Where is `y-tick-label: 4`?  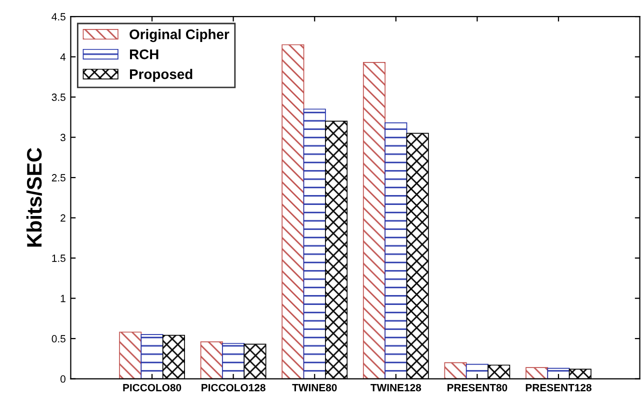 y-tick-label: 4 is located at coordinates (63, 57).